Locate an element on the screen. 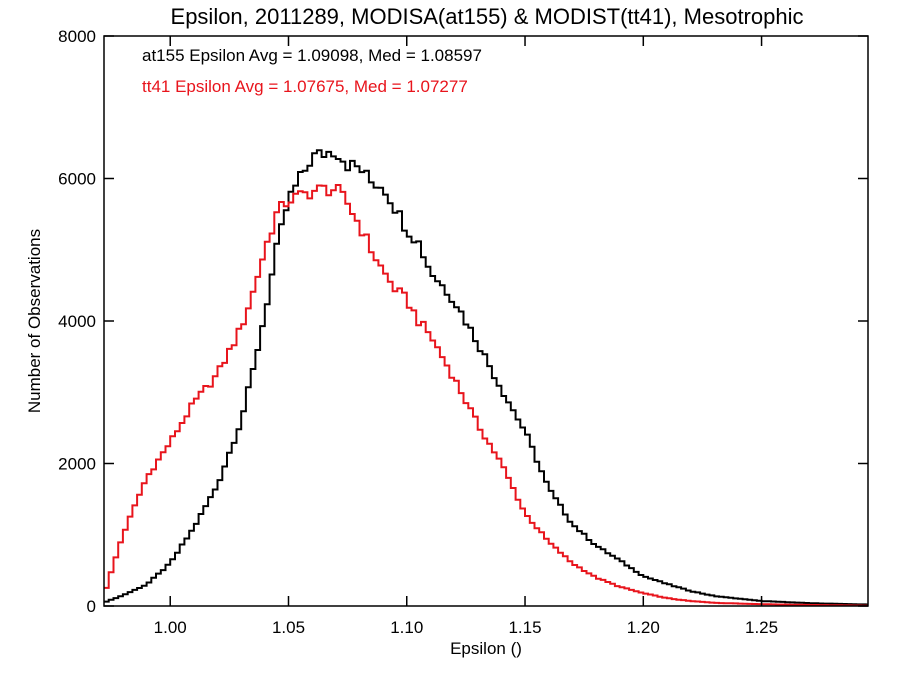  x-tick-label: 1.00 is located at coordinates (170, 627).